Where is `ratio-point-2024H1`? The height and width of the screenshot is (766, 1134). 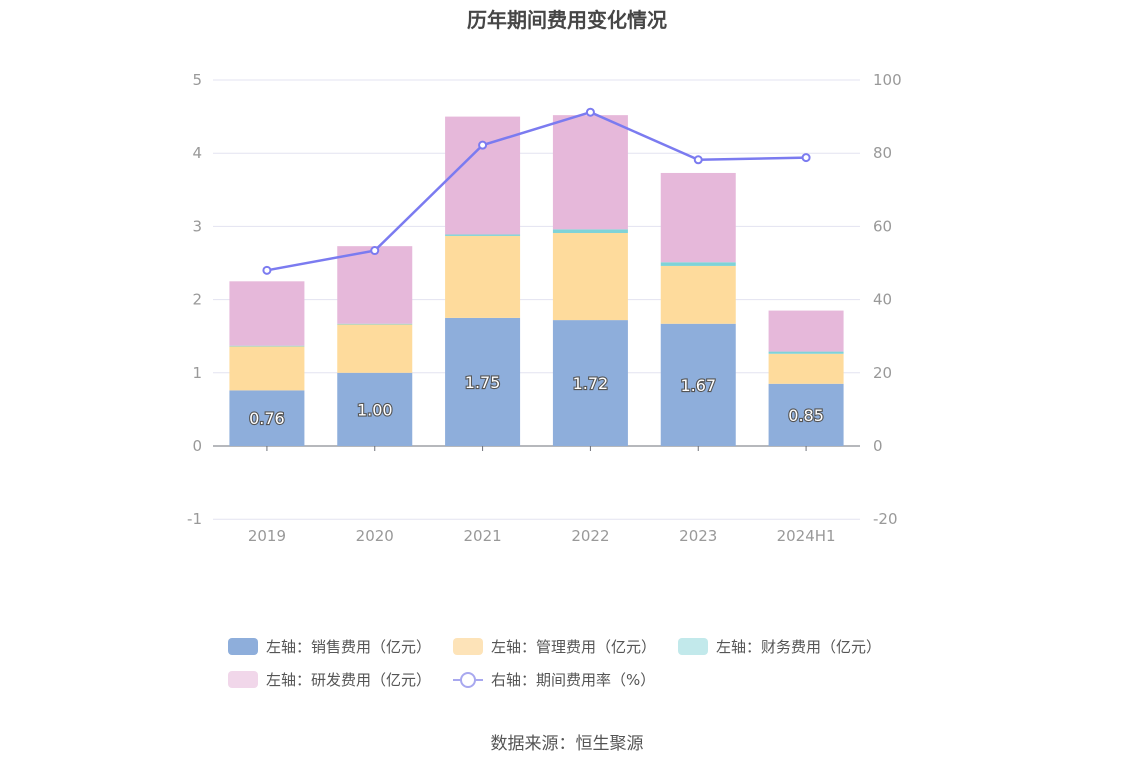 ratio-point-2024H1 is located at coordinates (806, 158).